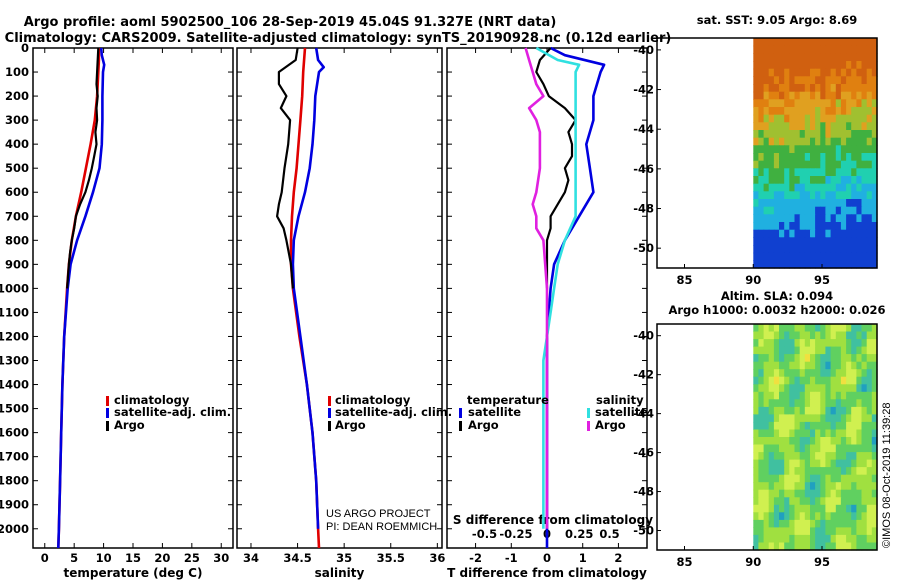 The width and height of the screenshot is (900, 580). I want to click on x-tick-label: 30, so click(221, 558).